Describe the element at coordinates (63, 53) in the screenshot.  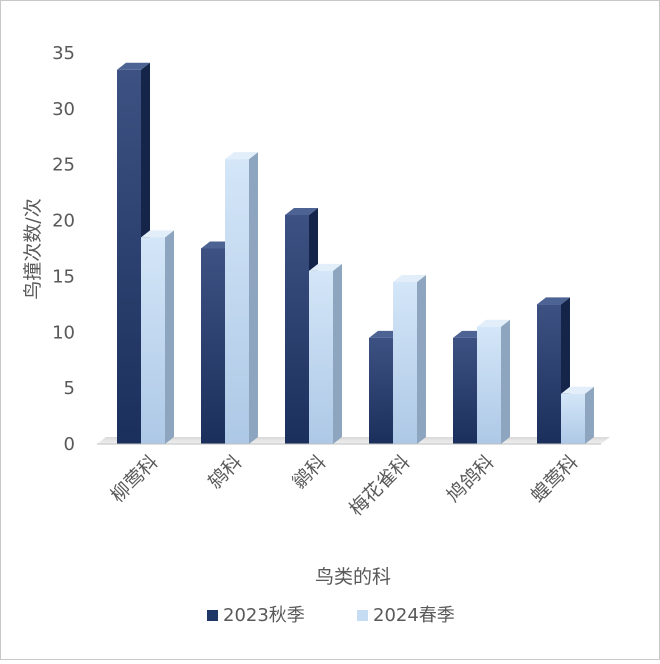
I see `y-tick-label: 35` at that location.